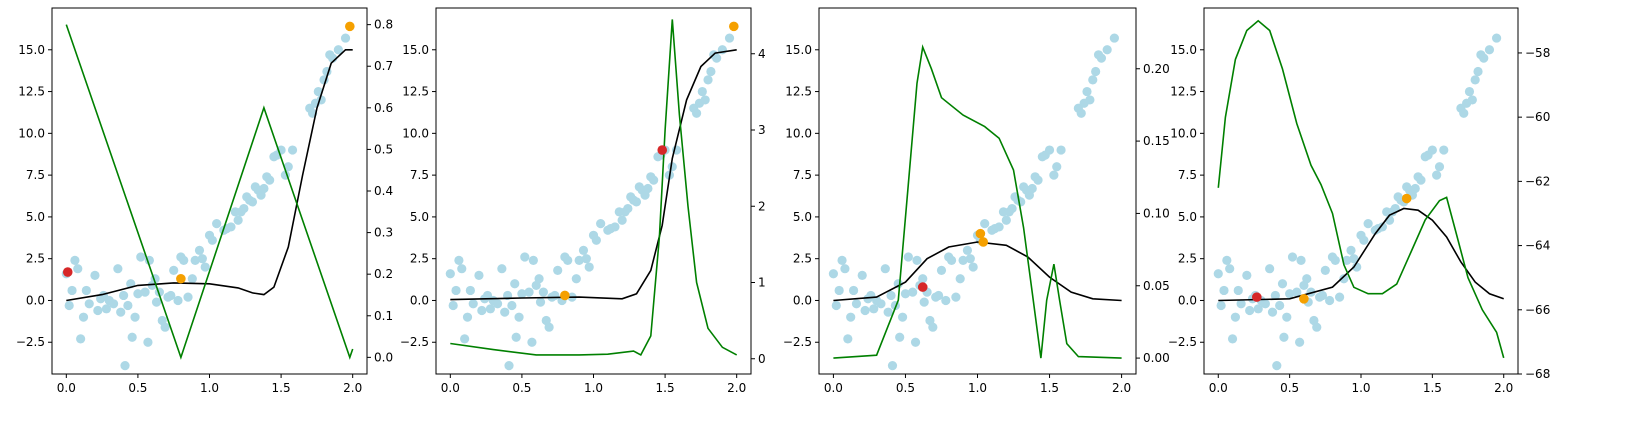 The image size is (1652, 428). I want to click on x-tick-label: 1.5, so click(665, 388).